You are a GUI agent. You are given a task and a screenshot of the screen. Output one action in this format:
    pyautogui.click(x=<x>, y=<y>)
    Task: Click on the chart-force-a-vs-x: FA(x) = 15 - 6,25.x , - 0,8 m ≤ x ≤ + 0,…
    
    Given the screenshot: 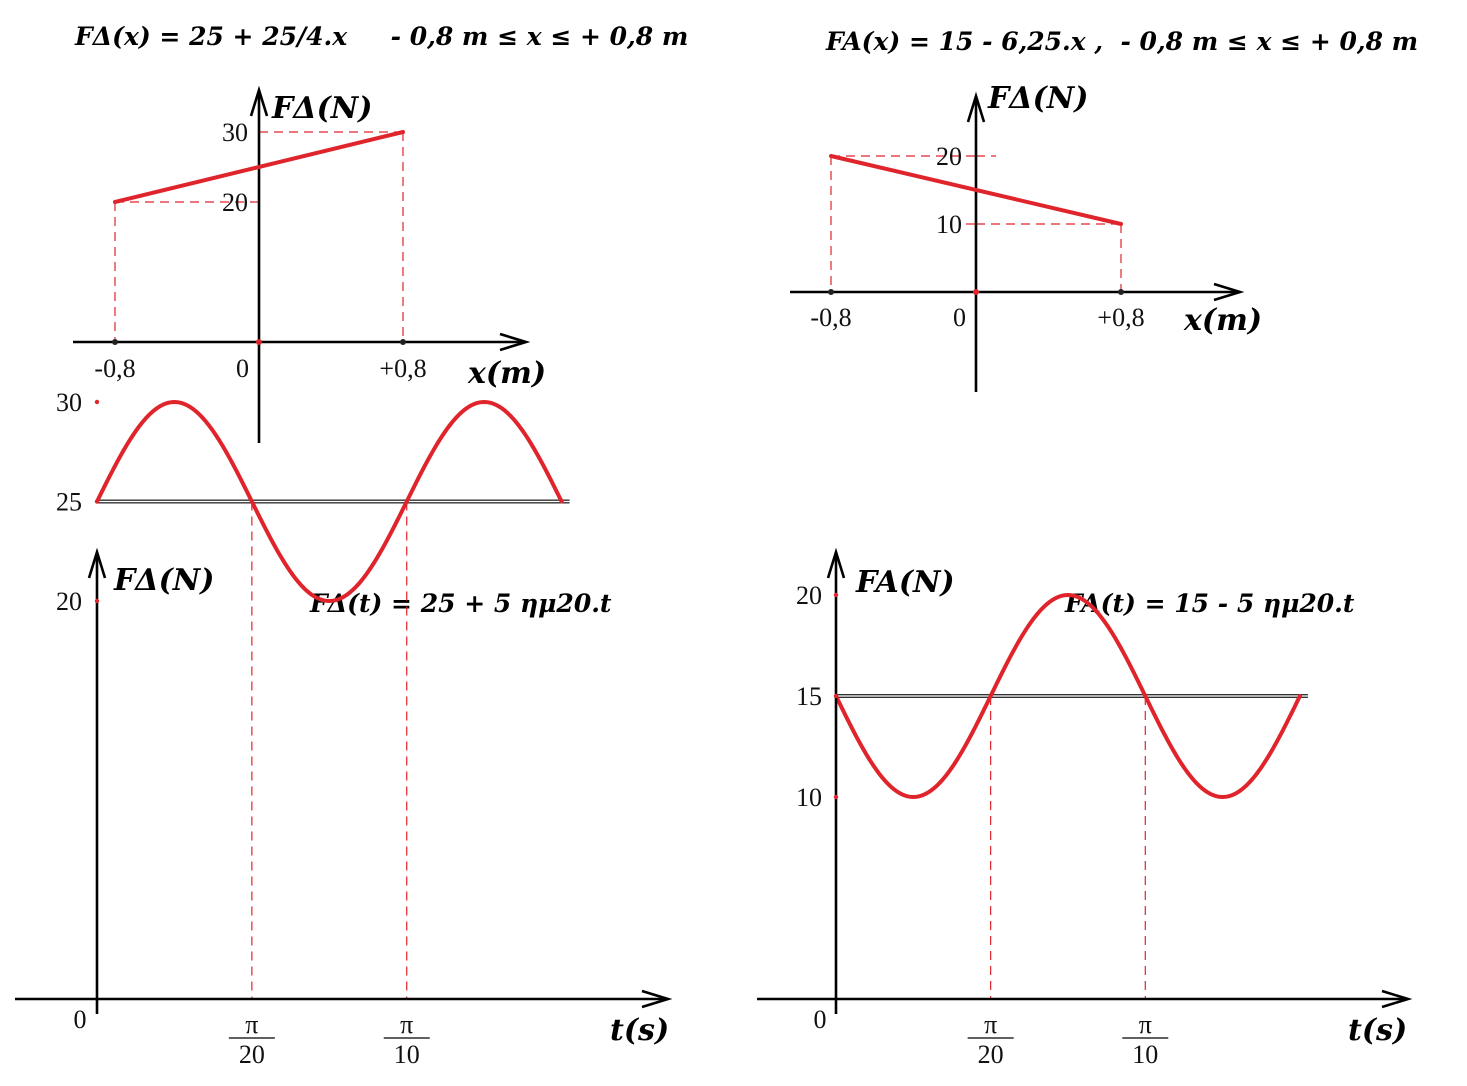 What is the action you would take?
    pyautogui.click(x=1104, y=209)
    